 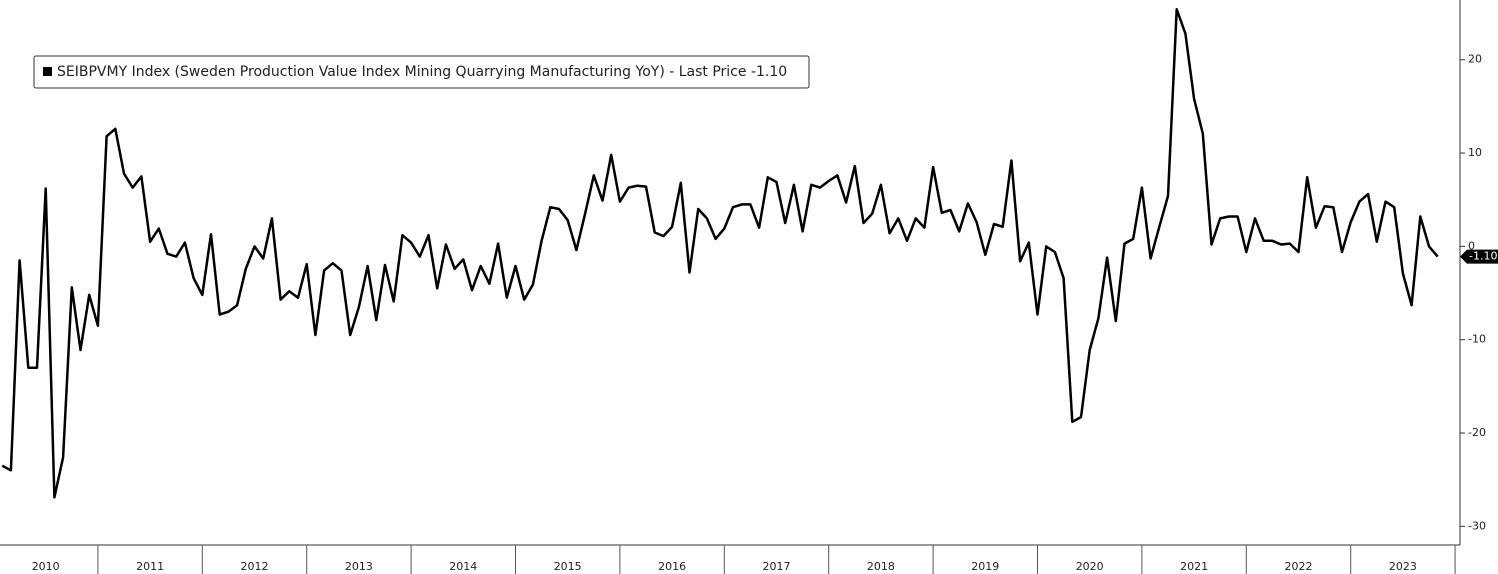 I want to click on x-tick-label: 2013, so click(x=359, y=566).